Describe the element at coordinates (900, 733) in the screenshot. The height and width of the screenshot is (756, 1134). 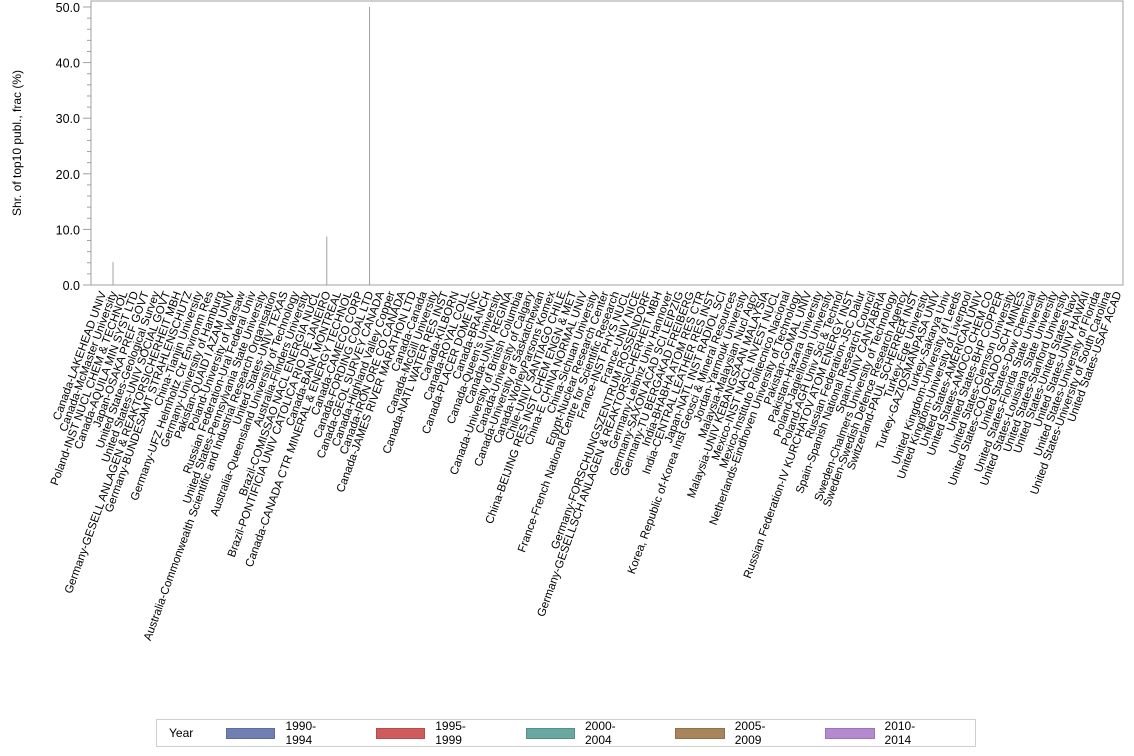
I see `legend-label: 2010-2014` at that location.